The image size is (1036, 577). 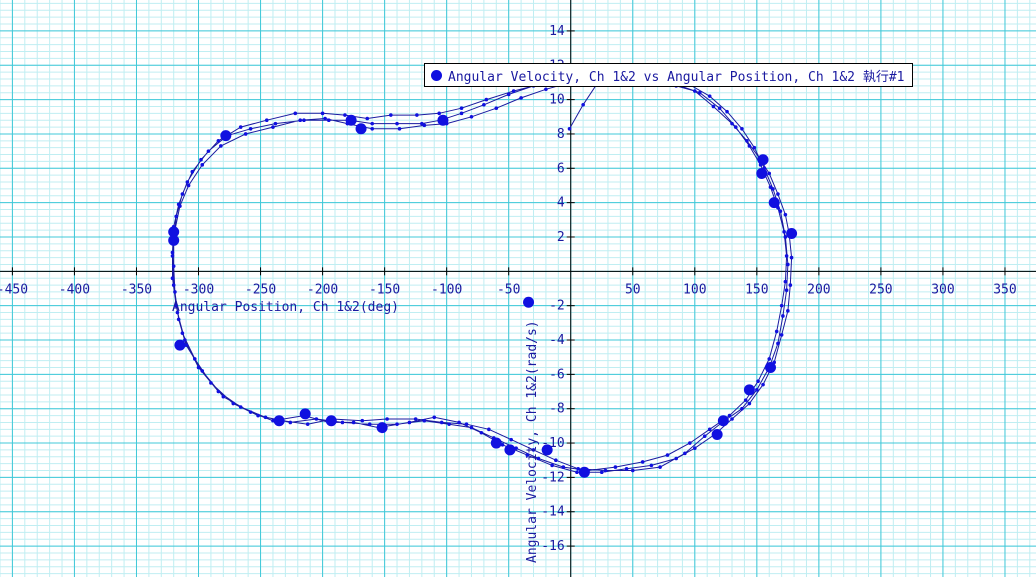 I want to click on y-tick-label: 10, so click(x=557, y=100).